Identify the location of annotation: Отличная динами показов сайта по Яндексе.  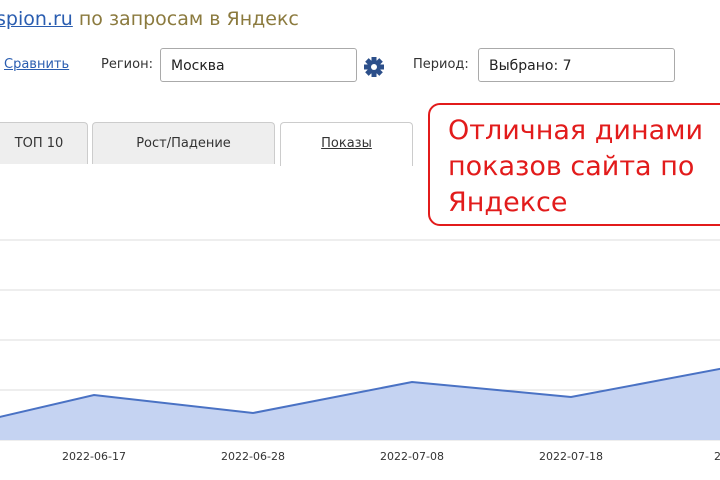
(574, 164).